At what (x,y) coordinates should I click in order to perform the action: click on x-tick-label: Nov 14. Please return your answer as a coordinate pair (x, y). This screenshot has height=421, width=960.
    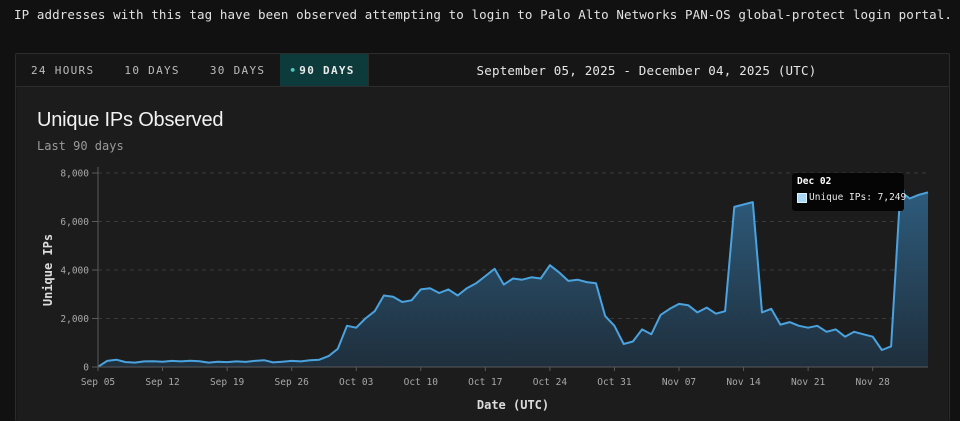
    Looking at the image, I should click on (743, 382).